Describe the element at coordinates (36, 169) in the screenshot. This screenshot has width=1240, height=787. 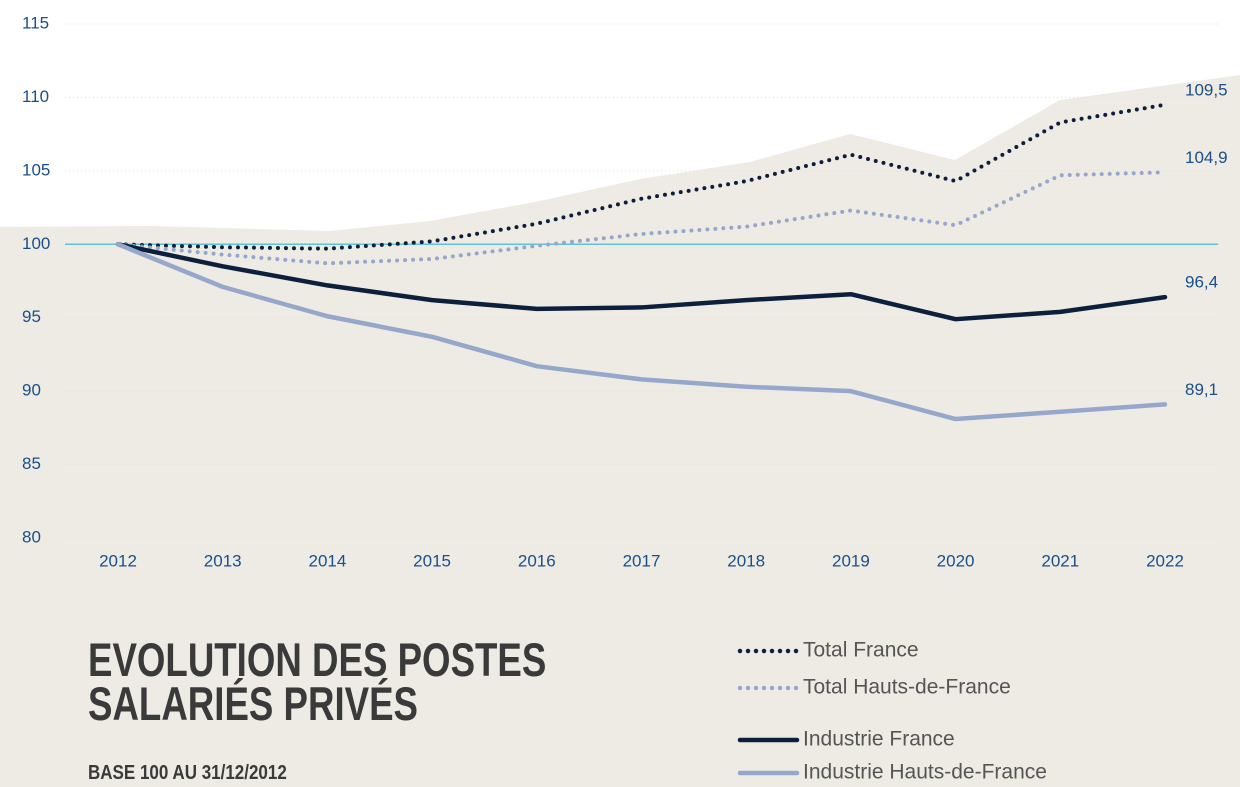
I see `y-tick-label: 105` at that location.